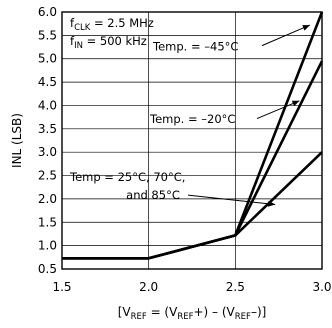  Describe the element at coordinates (47, 35) in the screenshot. I see `y-tick-label-10: 5.5` at that location.